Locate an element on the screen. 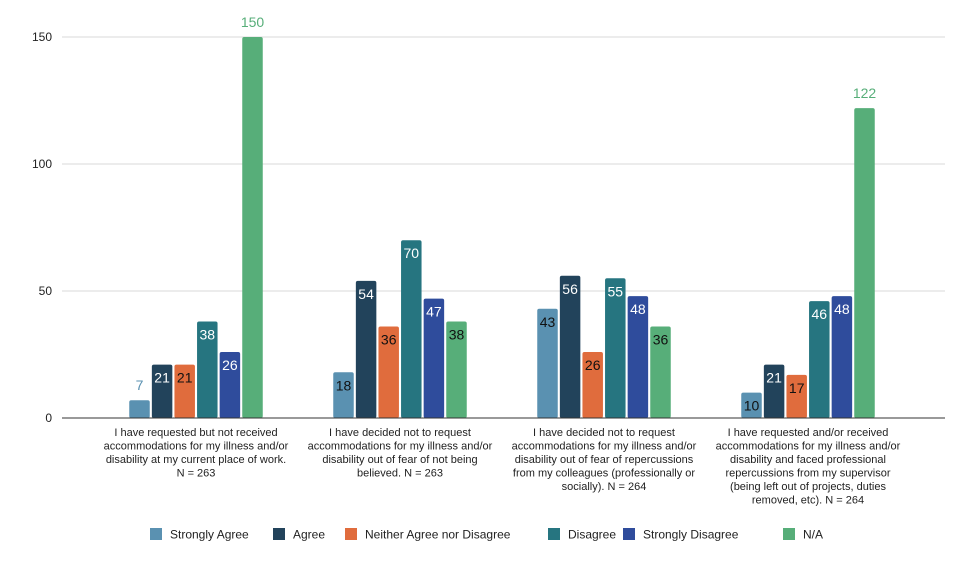 The height and width of the screenshot is (570, 957). data-label: 54 is located at coordinates (366, 294).